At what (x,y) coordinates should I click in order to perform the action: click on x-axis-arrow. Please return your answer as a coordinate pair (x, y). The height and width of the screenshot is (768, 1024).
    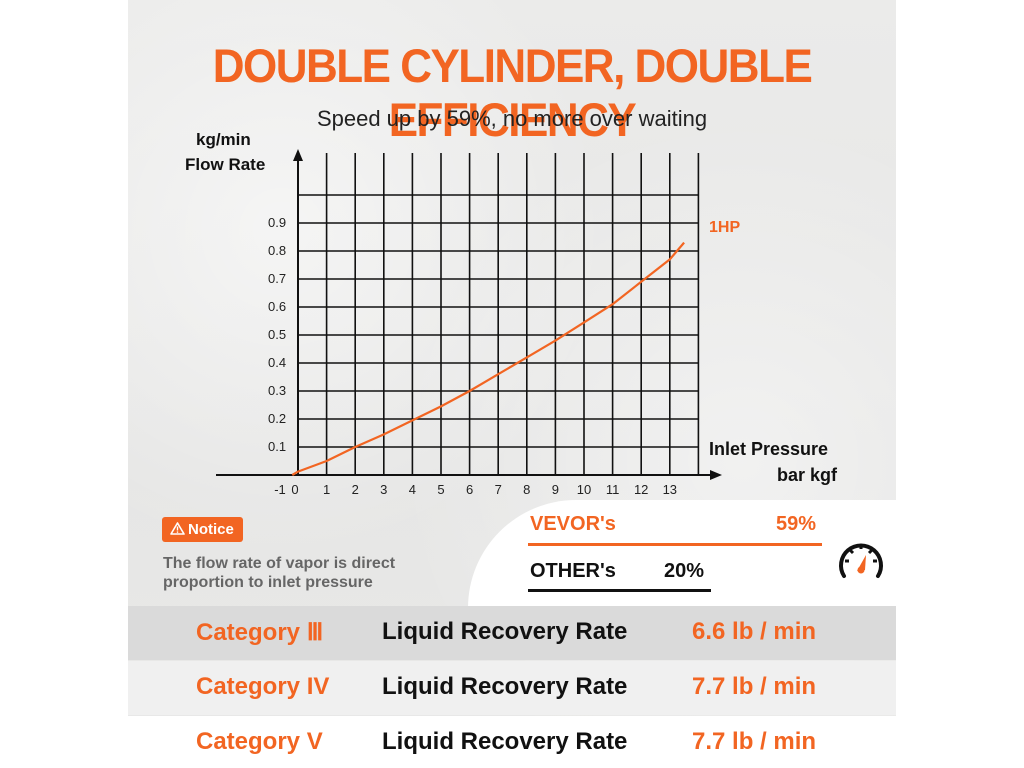
    Looking at the image, I should click on (716, 475).